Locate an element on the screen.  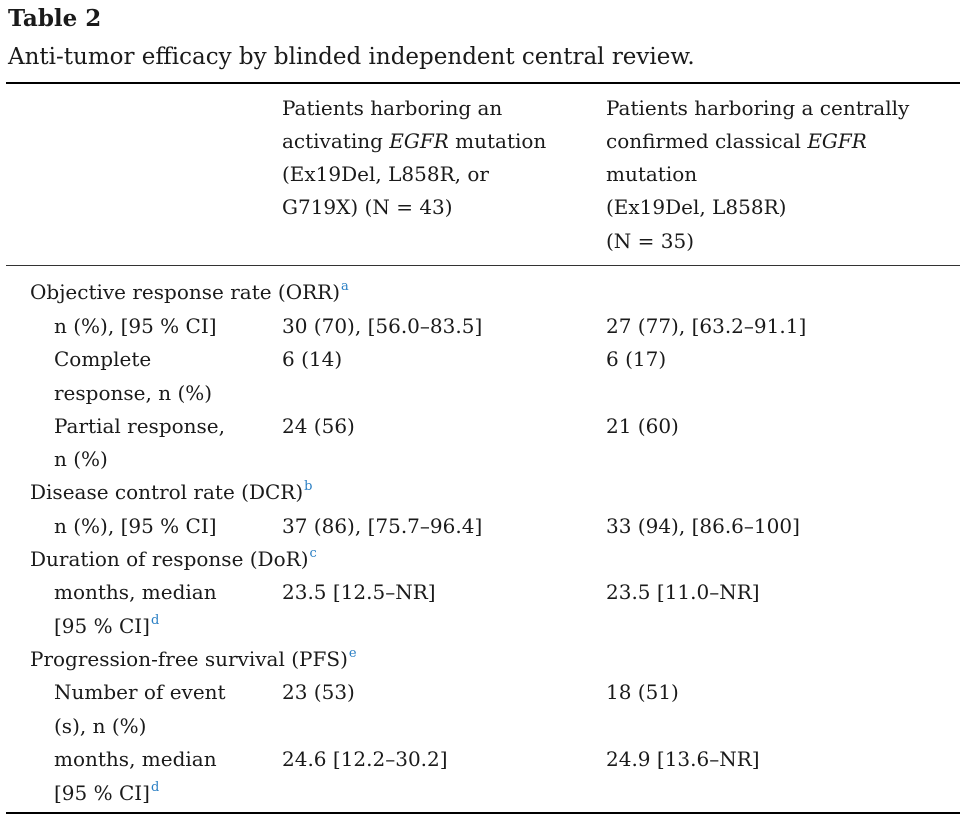
row-value-col1: 37 (86), [75.7–96.4] is located at coordinates (382, 526).